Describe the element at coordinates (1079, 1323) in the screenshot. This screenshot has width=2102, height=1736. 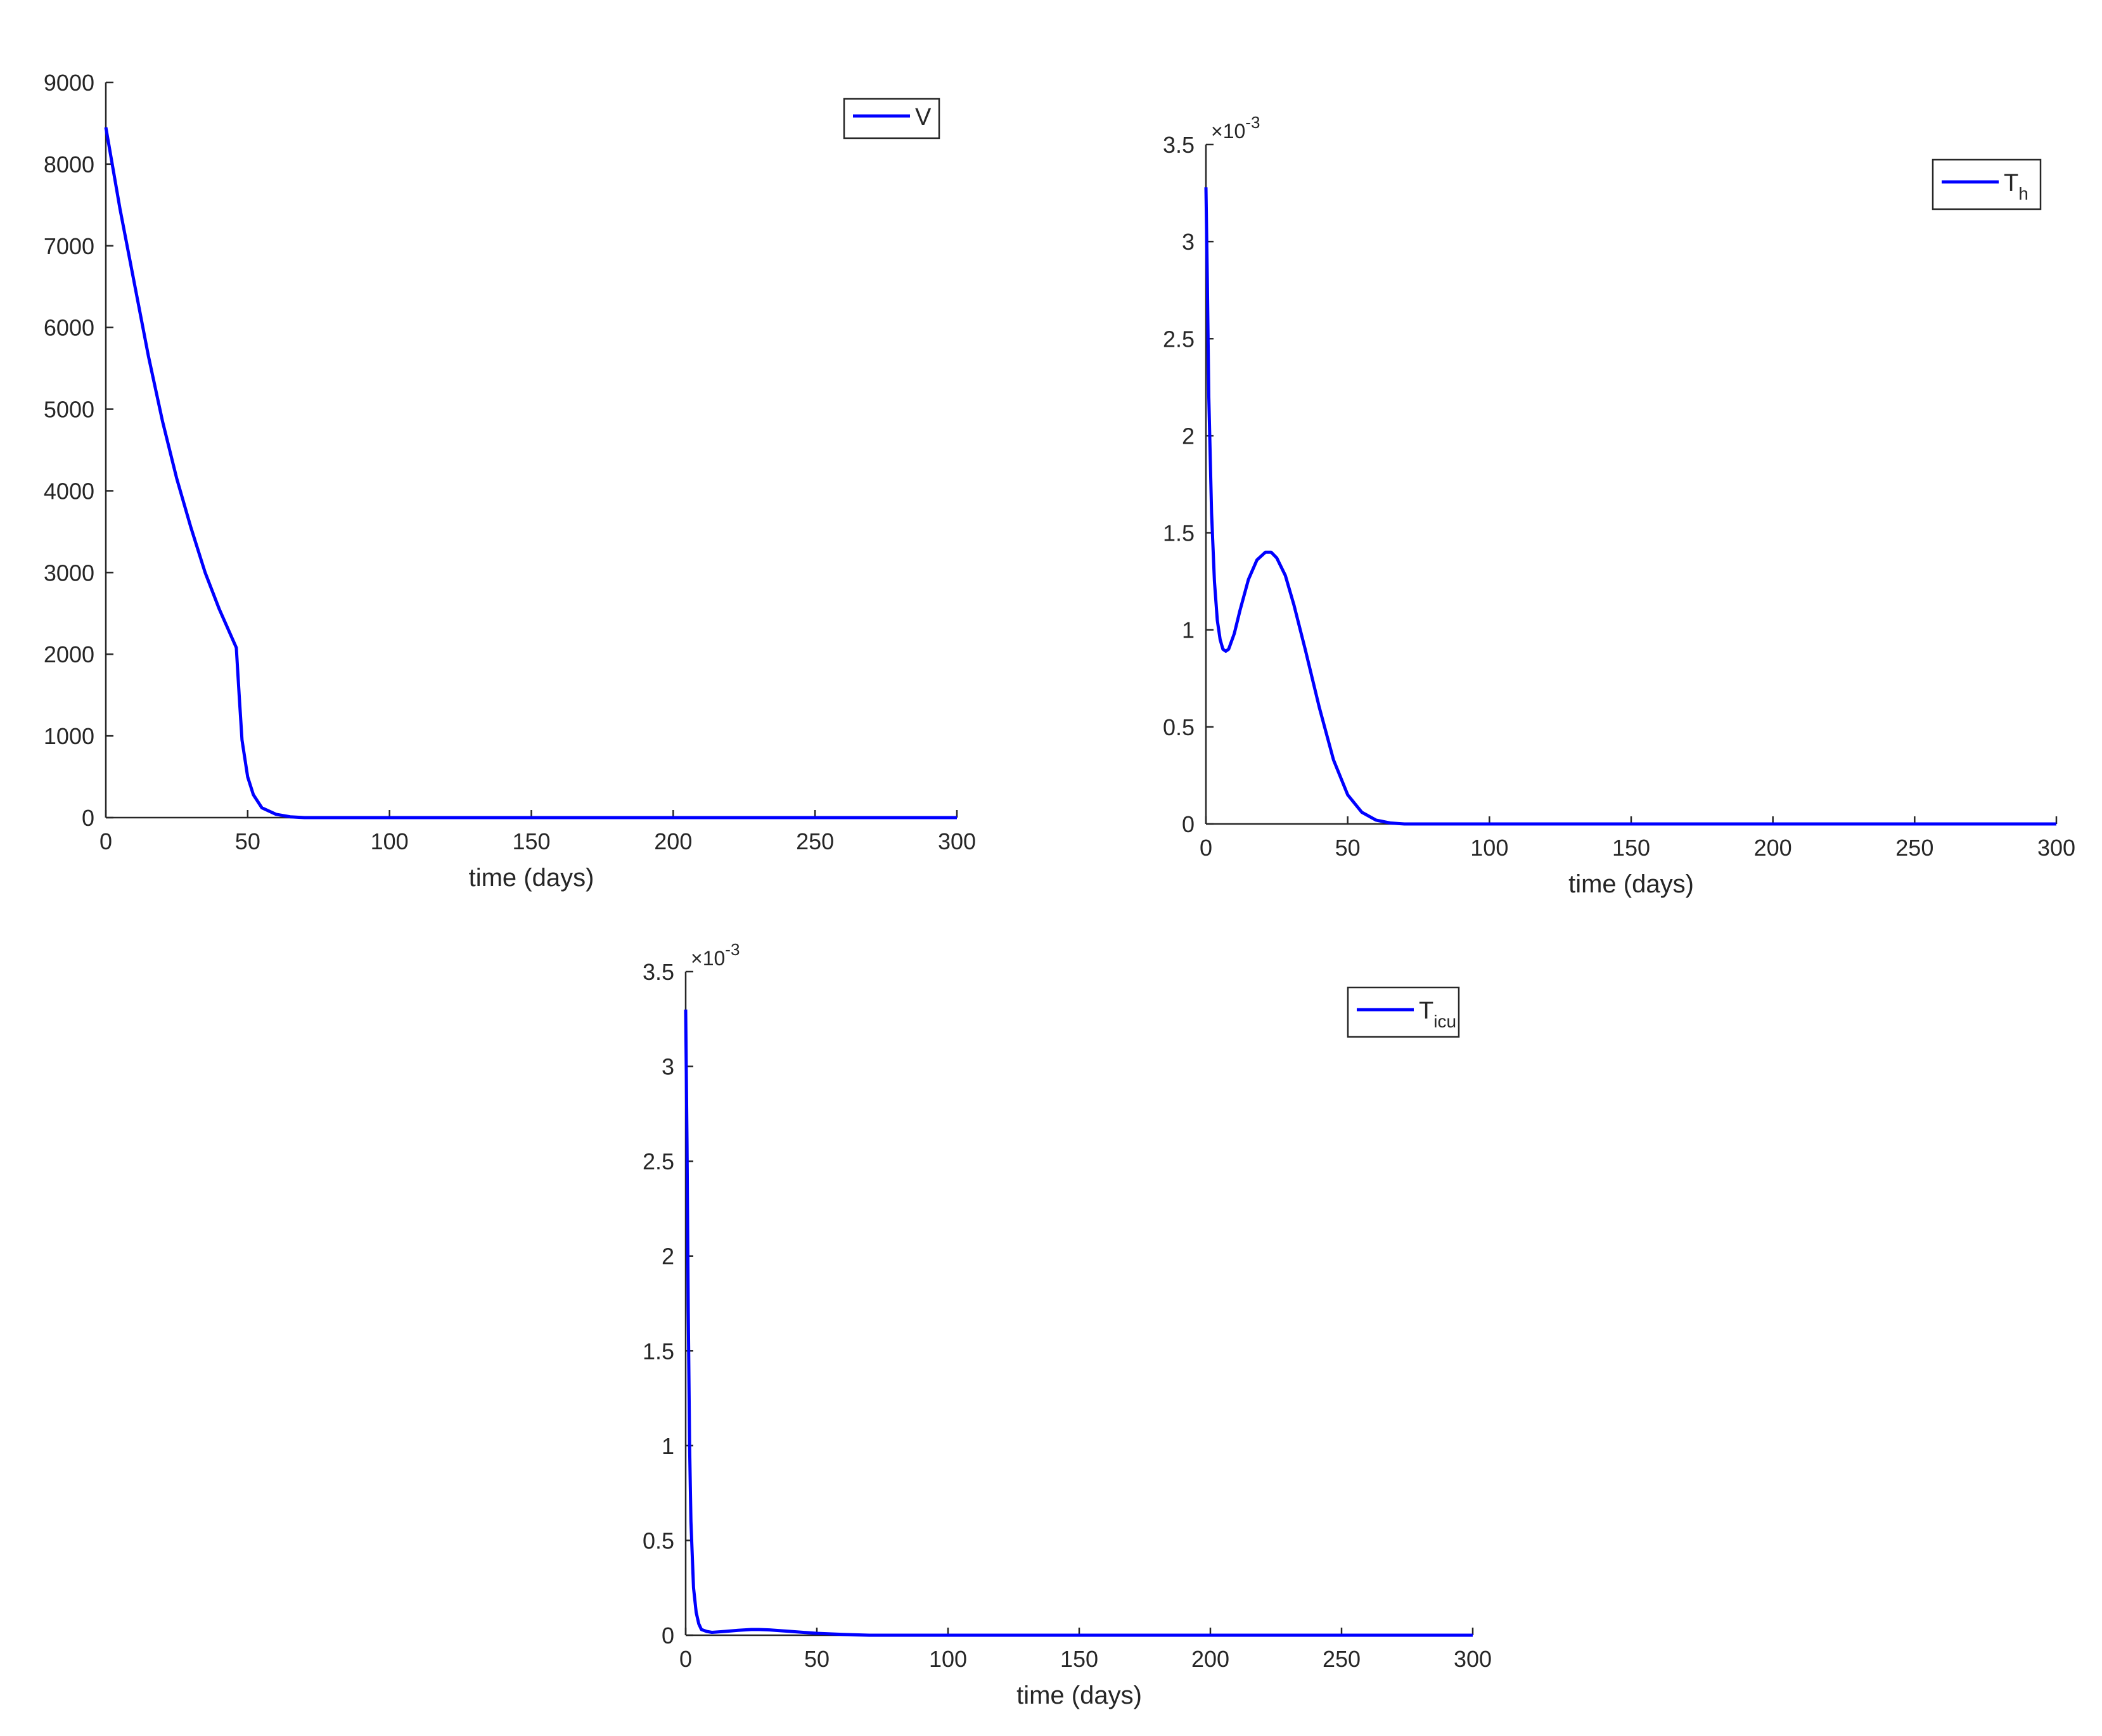
I see `series-line-t-icu` at that location.